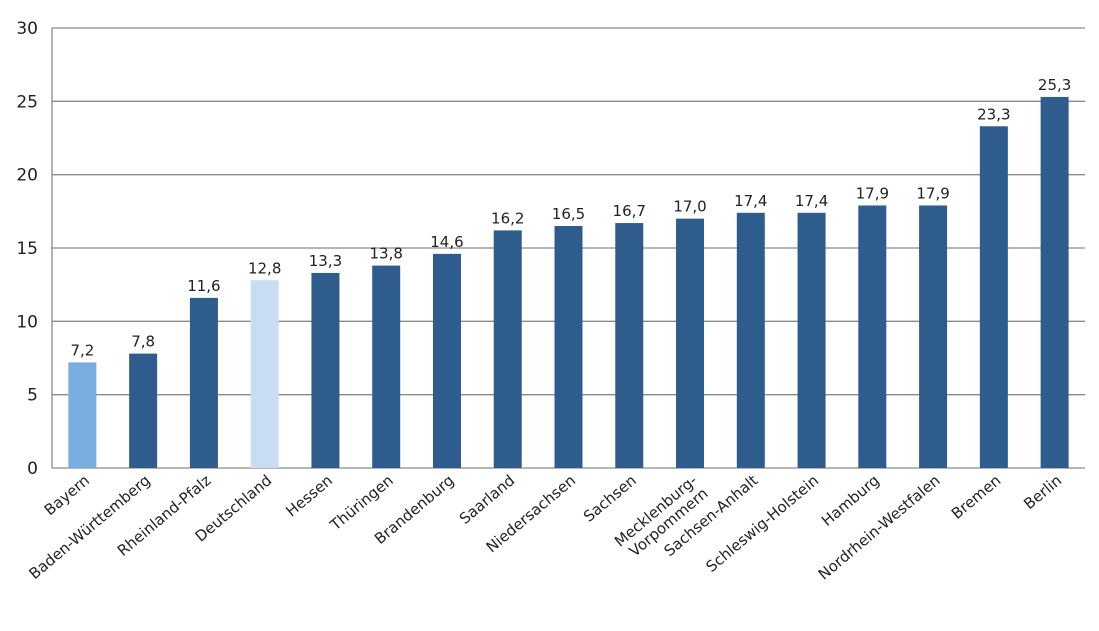 The image size is (1099, 631). Describe the element at coordinates (32, 396) in the screenshot. I see `y-tick-label: 5` at that location.